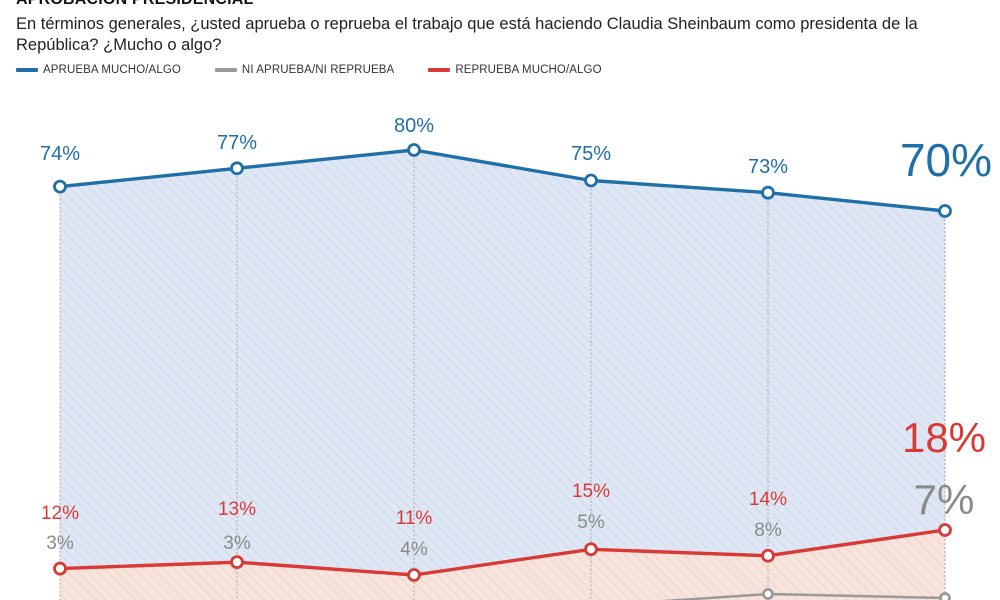 The height and width of the screenshot is (600, 1000). I want to click on data-label-reprueba: 12%, so click(60, 513).